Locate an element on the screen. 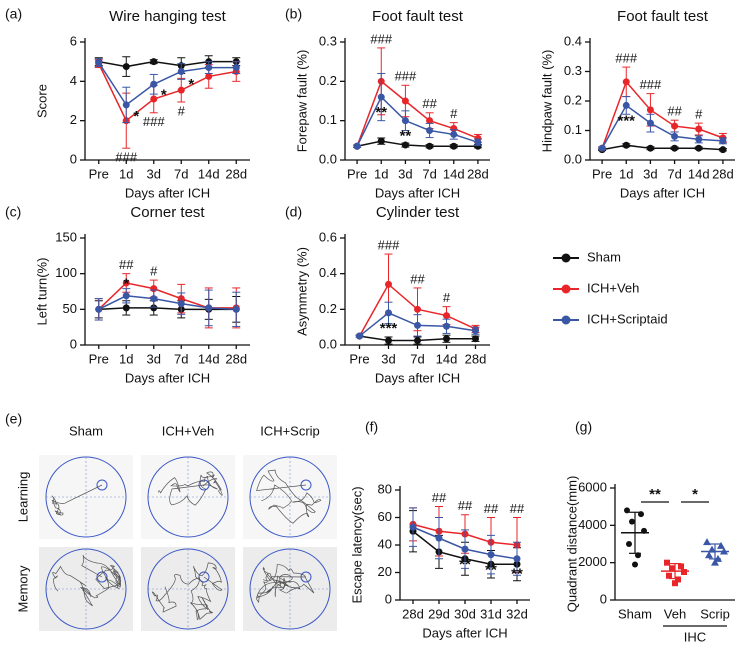 The image size is (755, 662). y-axis-label: Quadrant distance(mm) is located at coordinates (571, 544).